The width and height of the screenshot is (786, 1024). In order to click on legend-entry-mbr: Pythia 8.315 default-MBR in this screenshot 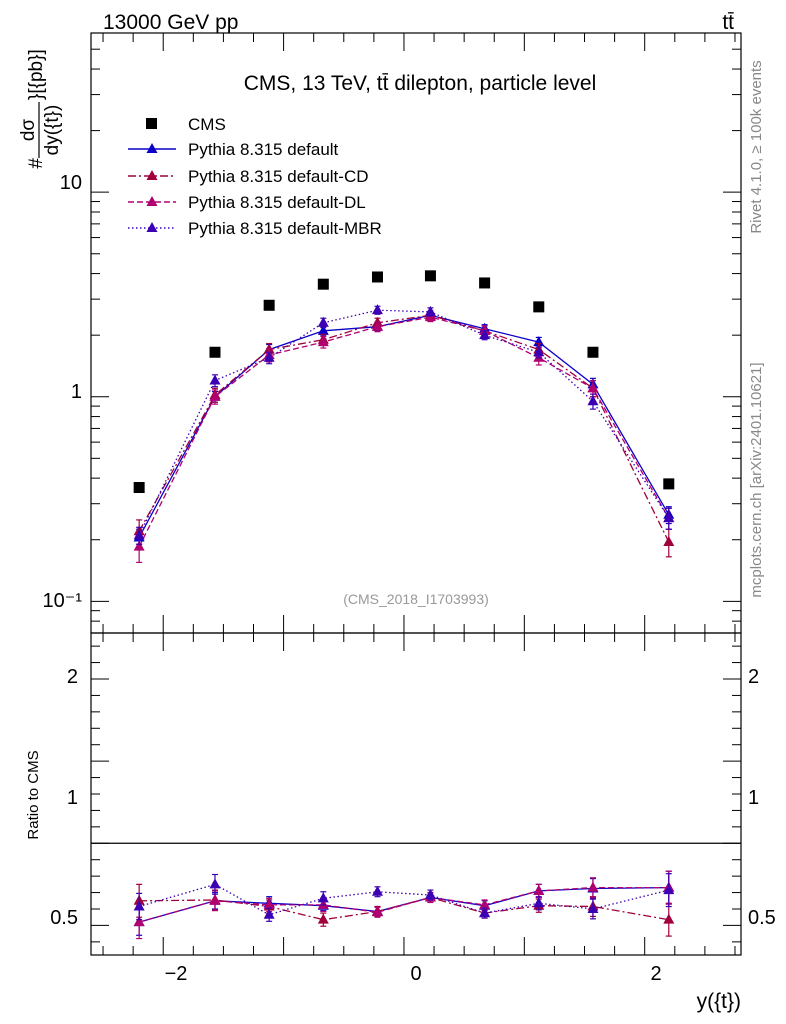, I will do `click(255, 228)`.